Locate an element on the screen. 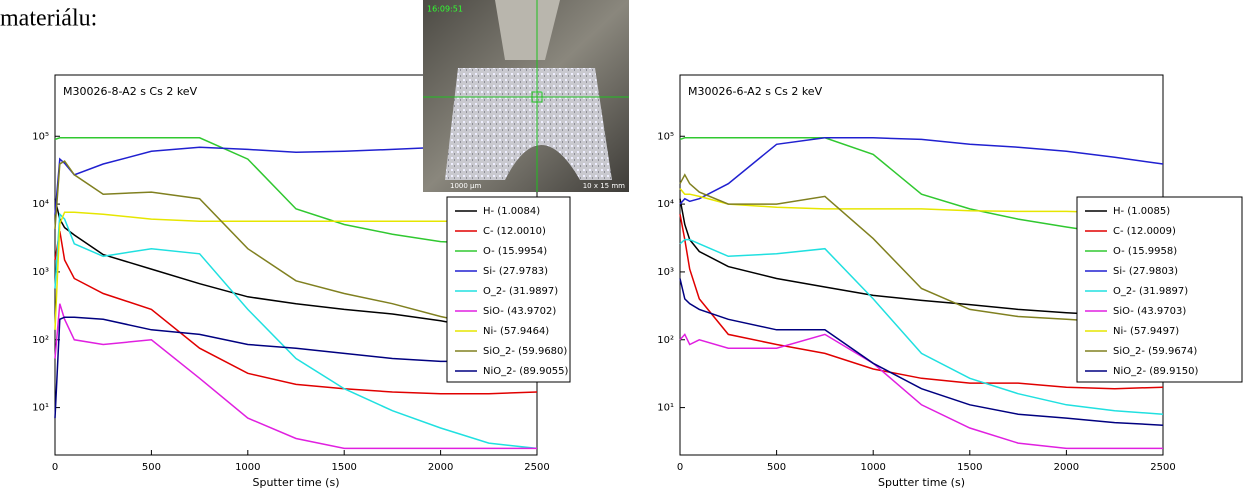 This screenshot has width=1243, height=498. legend-label: SiO- (43.9702) is located at coordinates (519, 311).